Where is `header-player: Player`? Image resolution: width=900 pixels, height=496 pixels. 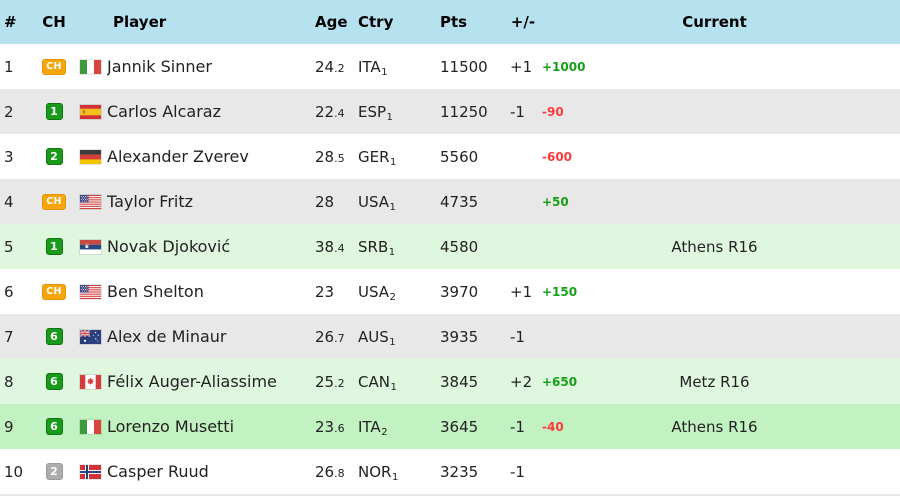
header-player: Player is located at coordinates (140, 22).